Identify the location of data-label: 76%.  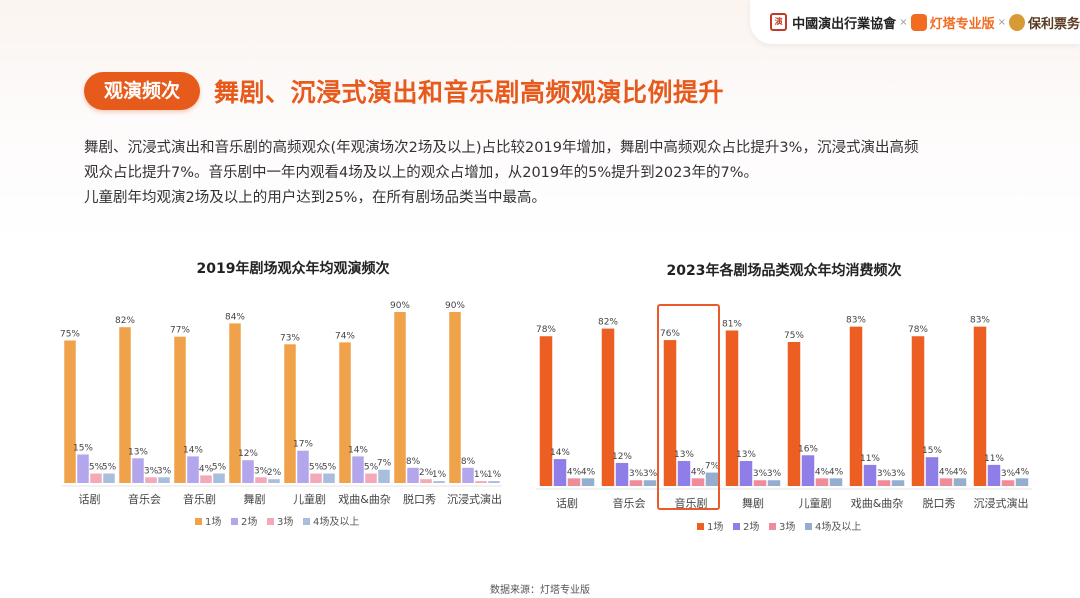
(670, 334).